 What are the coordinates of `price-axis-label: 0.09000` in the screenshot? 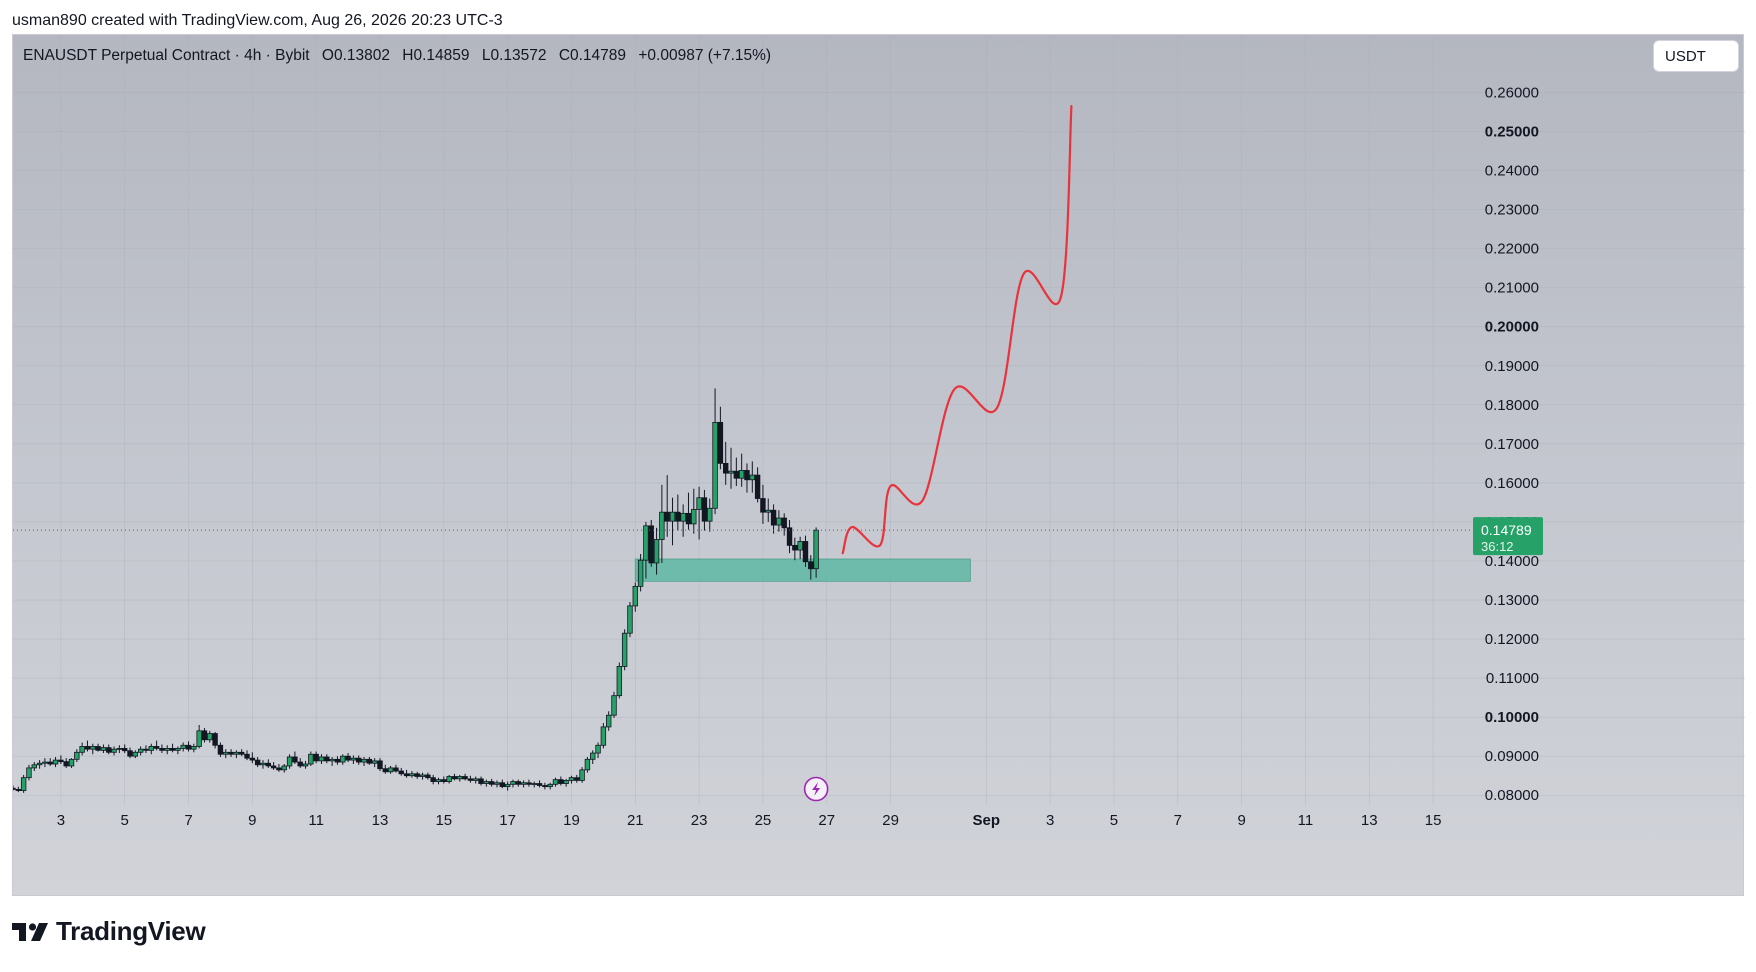 It's located at (1512, 756).